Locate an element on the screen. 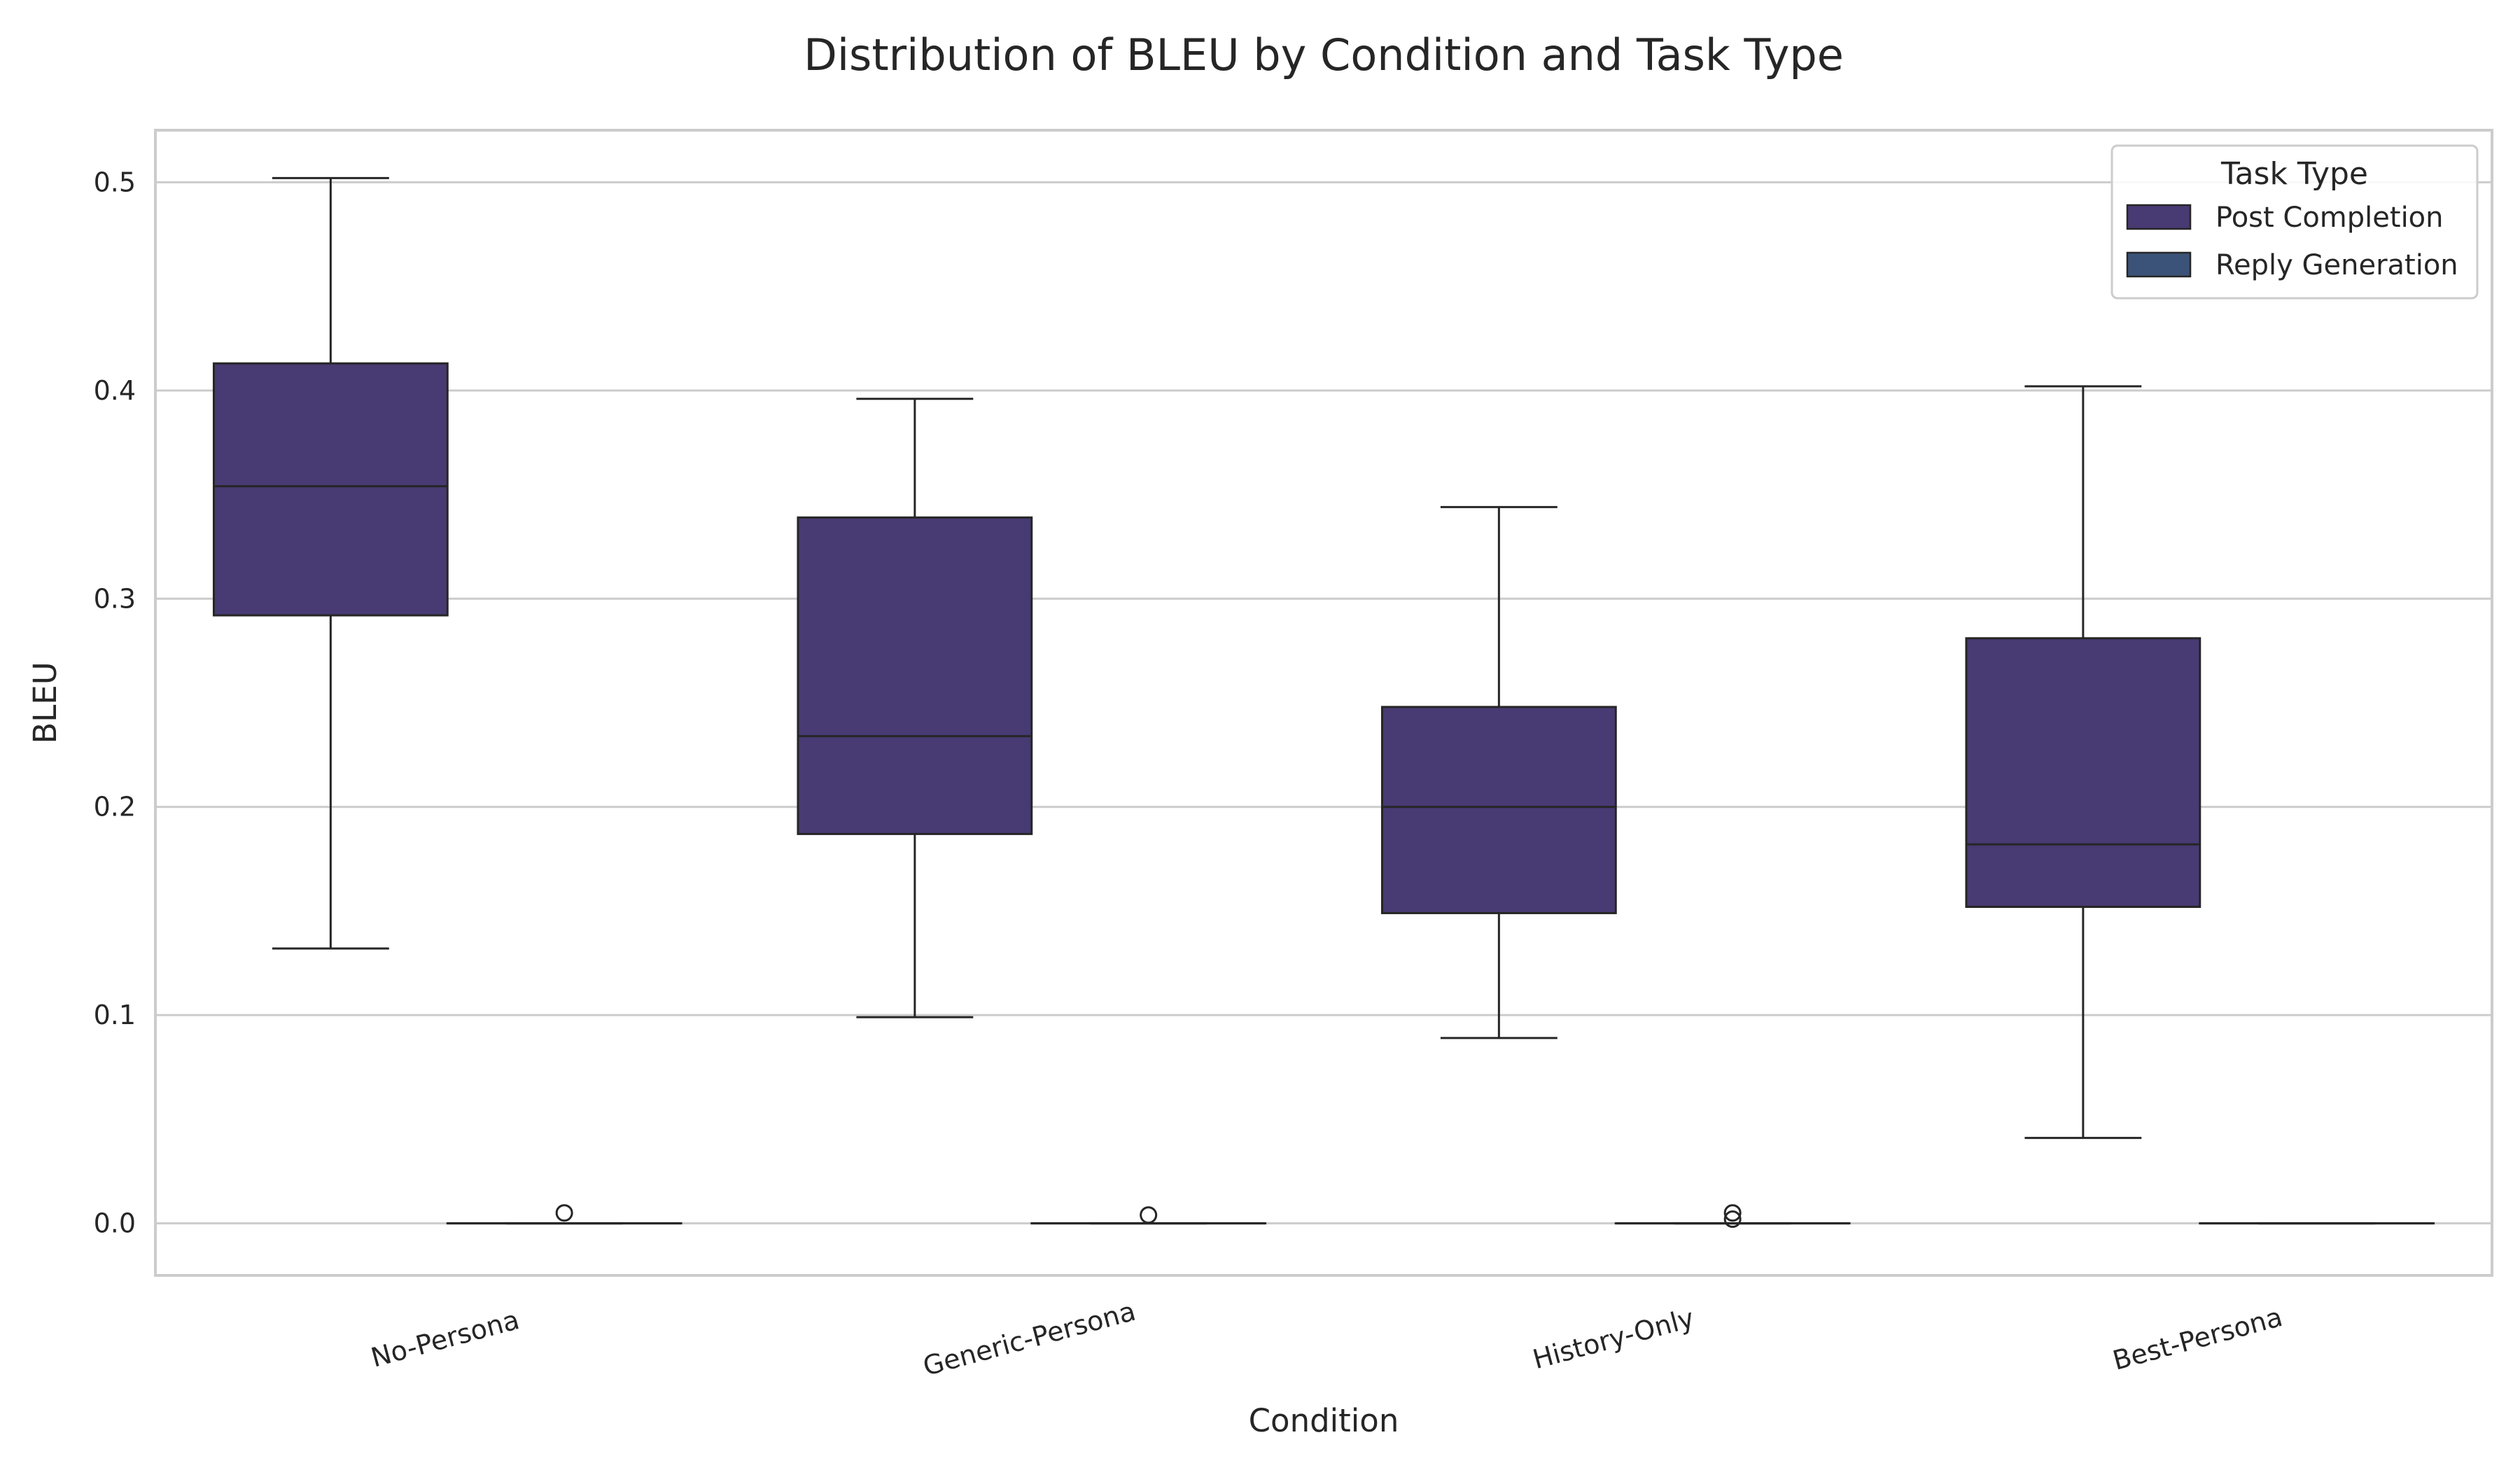 The image size is (2520, 1470). box-generic-persona-reply-generation is located at coordinates (1148, 1215).